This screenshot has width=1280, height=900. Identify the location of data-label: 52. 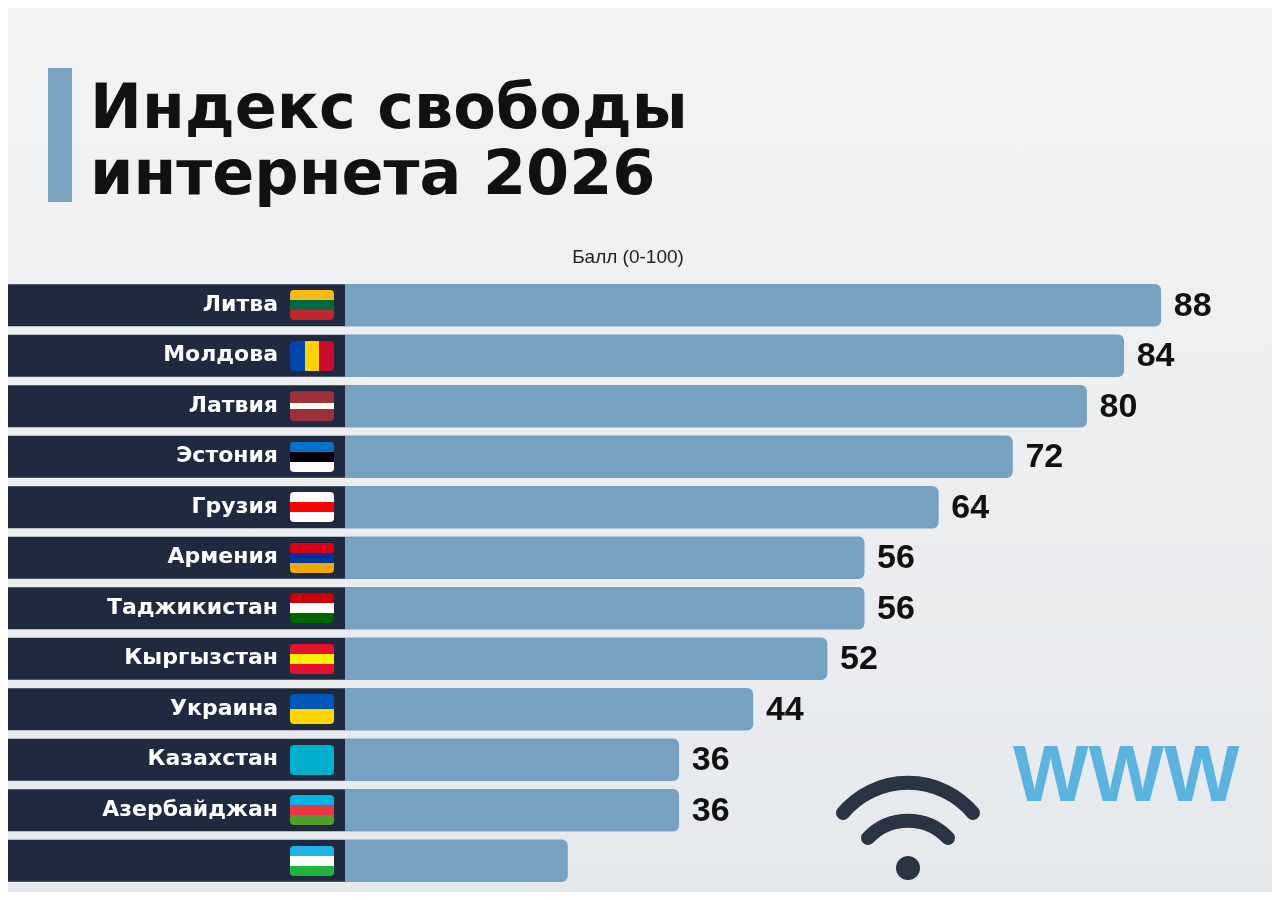
(859, 657).